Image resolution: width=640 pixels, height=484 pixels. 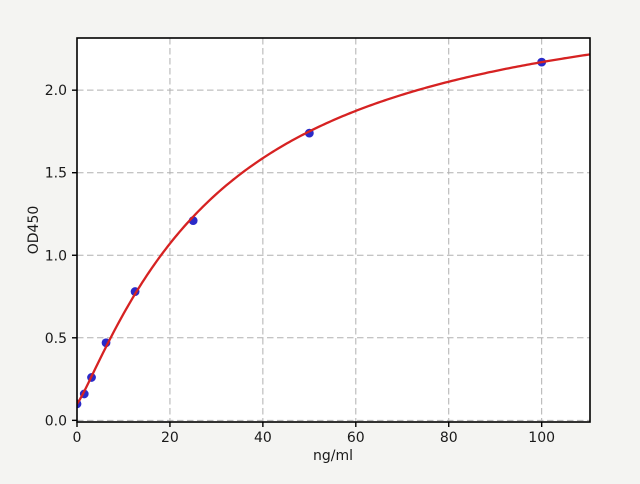 I want to click on x-tick-label: 0, so click(x=77, y=438).